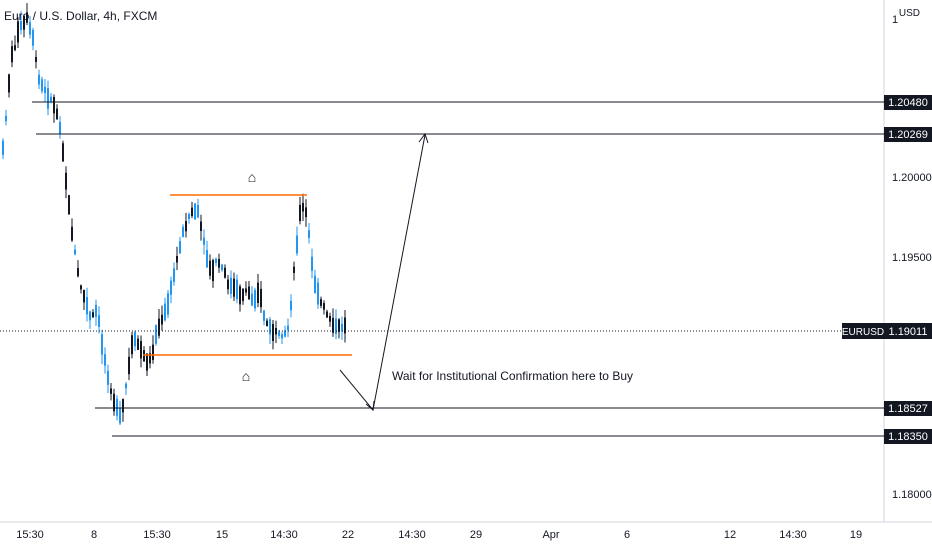 The height and width of the screenshot is (550, 932). What do you see at coordinates (908, 134) in the screenshot?
I see `level-label-2: 1.20269` at bounding box center [908, 134].